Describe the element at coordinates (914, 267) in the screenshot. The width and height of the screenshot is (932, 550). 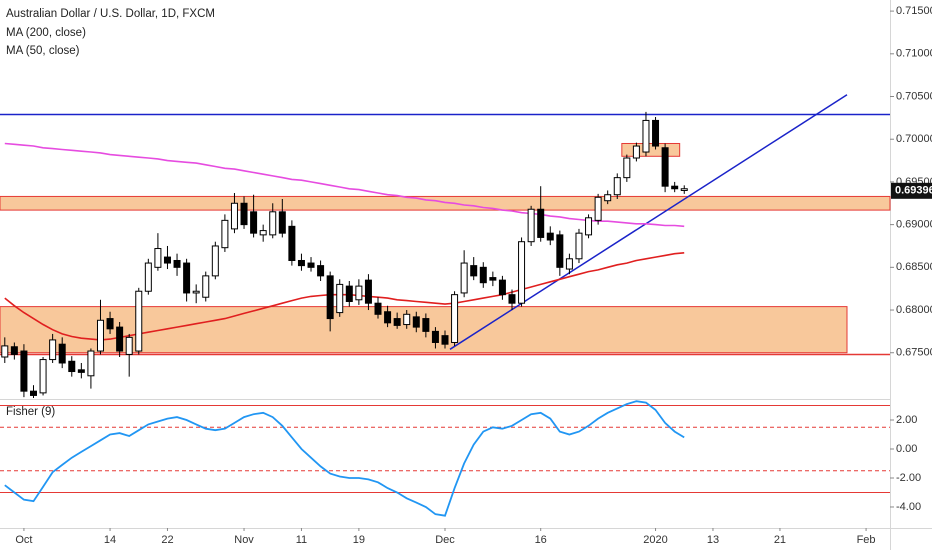
I see `y-tick-label: 0.68500` at that location.